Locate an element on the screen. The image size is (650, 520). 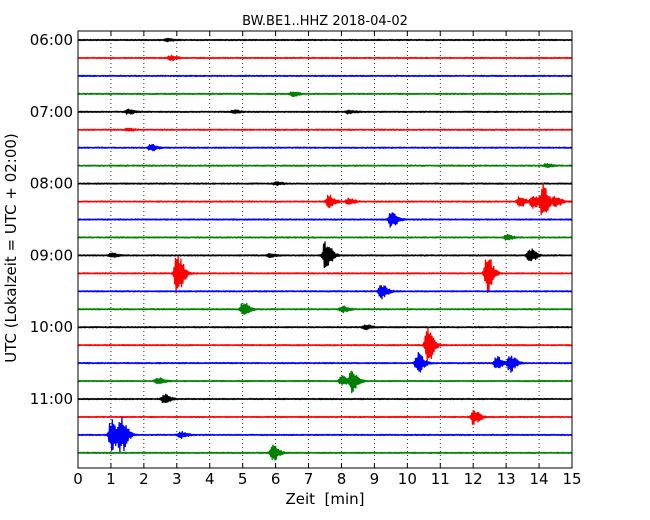
y-tick-label: 11:00 is located at coordinates (51, 399).